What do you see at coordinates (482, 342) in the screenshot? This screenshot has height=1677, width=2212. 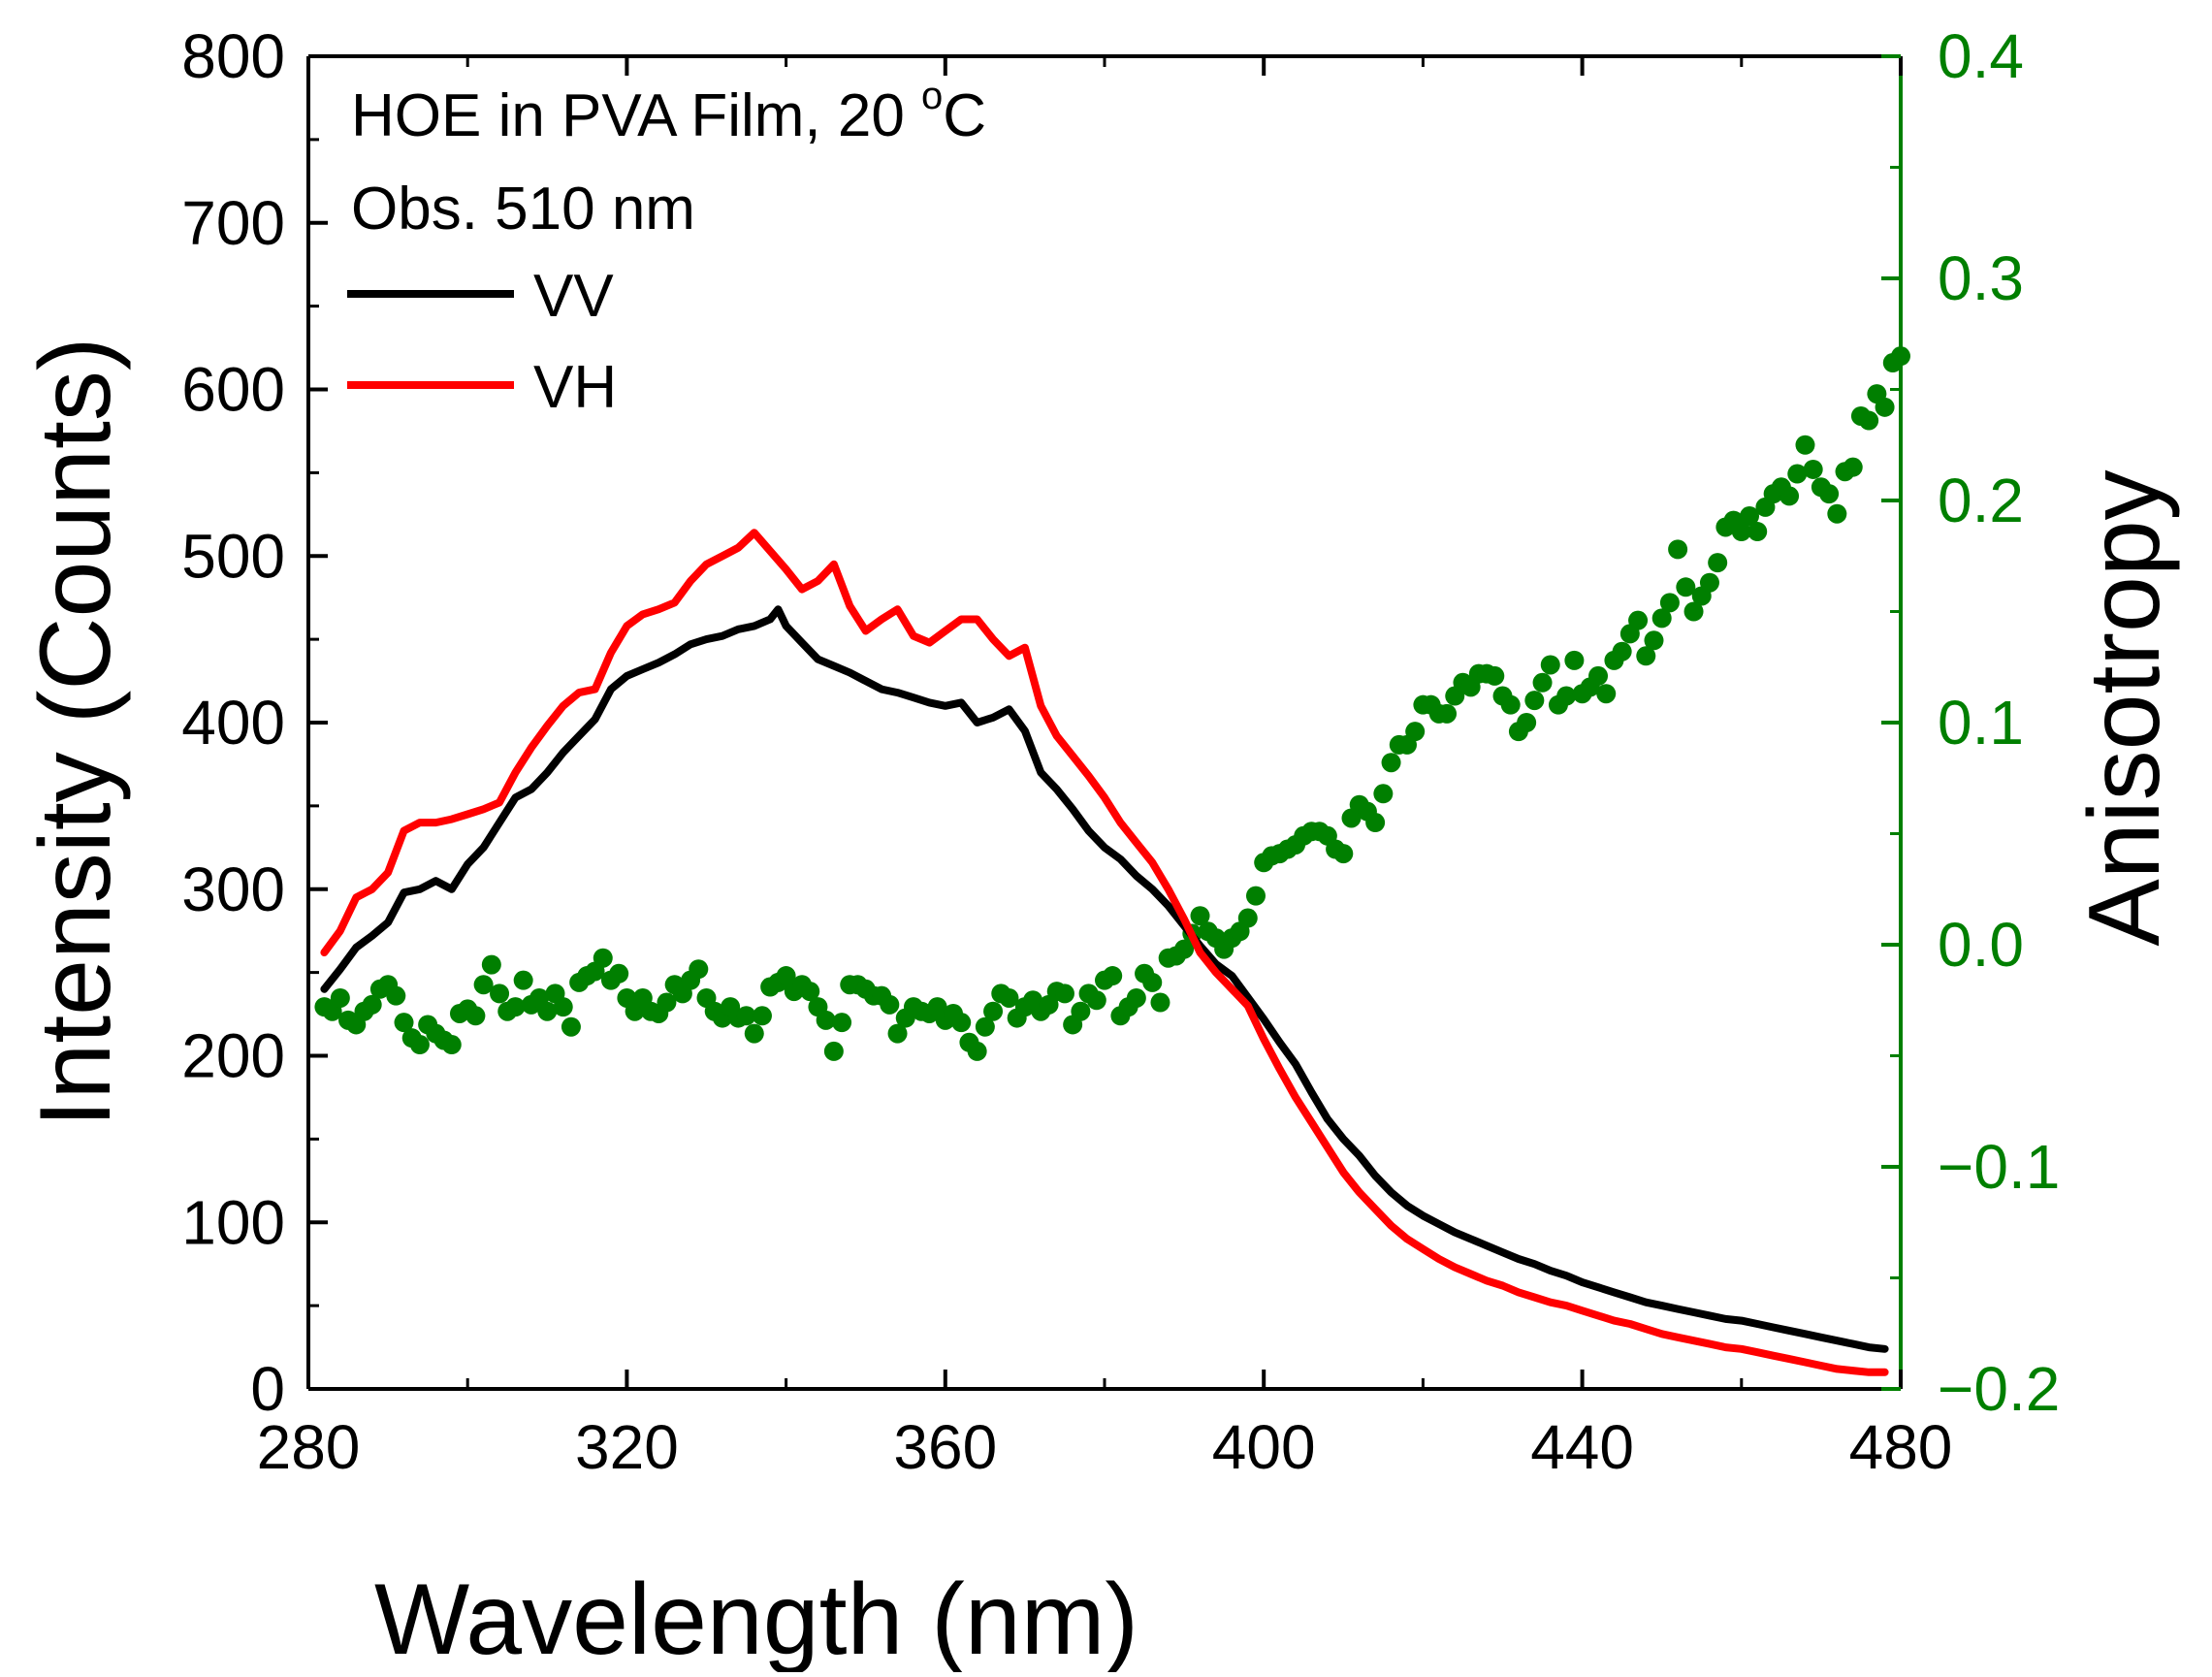 I see `legend: VV VH` at bounding box center [482, 342].